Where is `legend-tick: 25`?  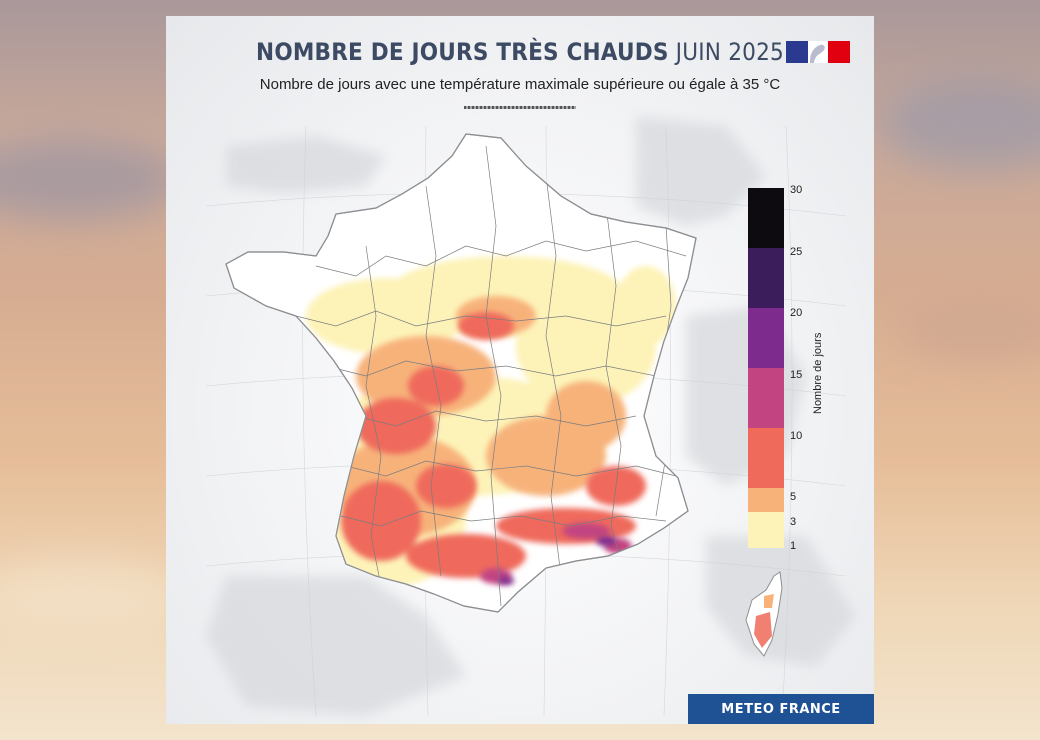
legend-tick: 25 is located at coordinates (796, 252).